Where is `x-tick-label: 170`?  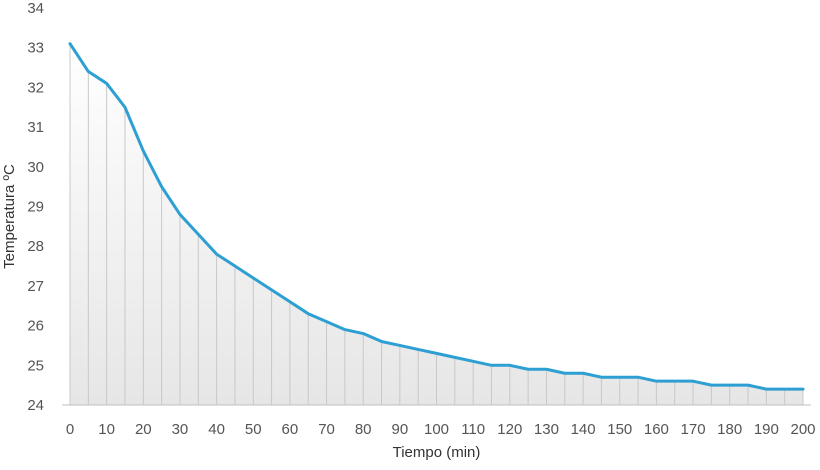 x-tick-label: 170 is located at coordinates (693, 429).